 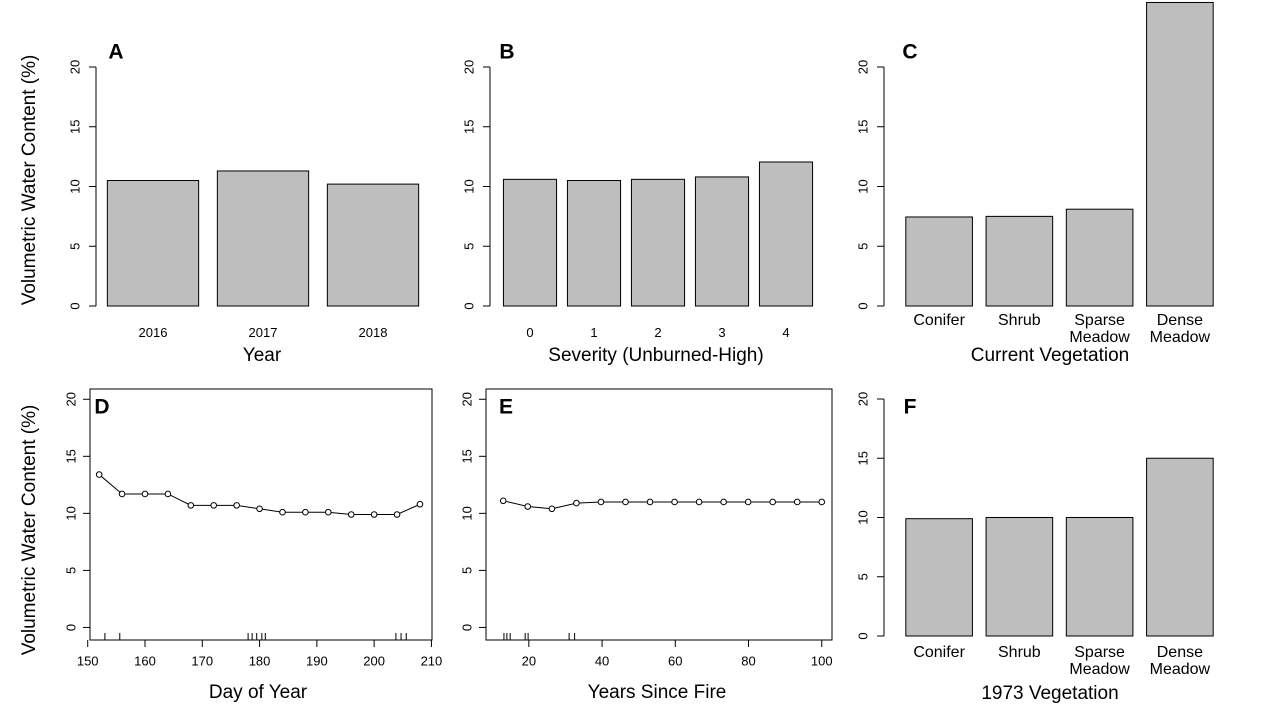 What do you see at coordinates (530, 332) in the screenshot?
I see `x-tick-label: 0` at bounding box center [530, 332].